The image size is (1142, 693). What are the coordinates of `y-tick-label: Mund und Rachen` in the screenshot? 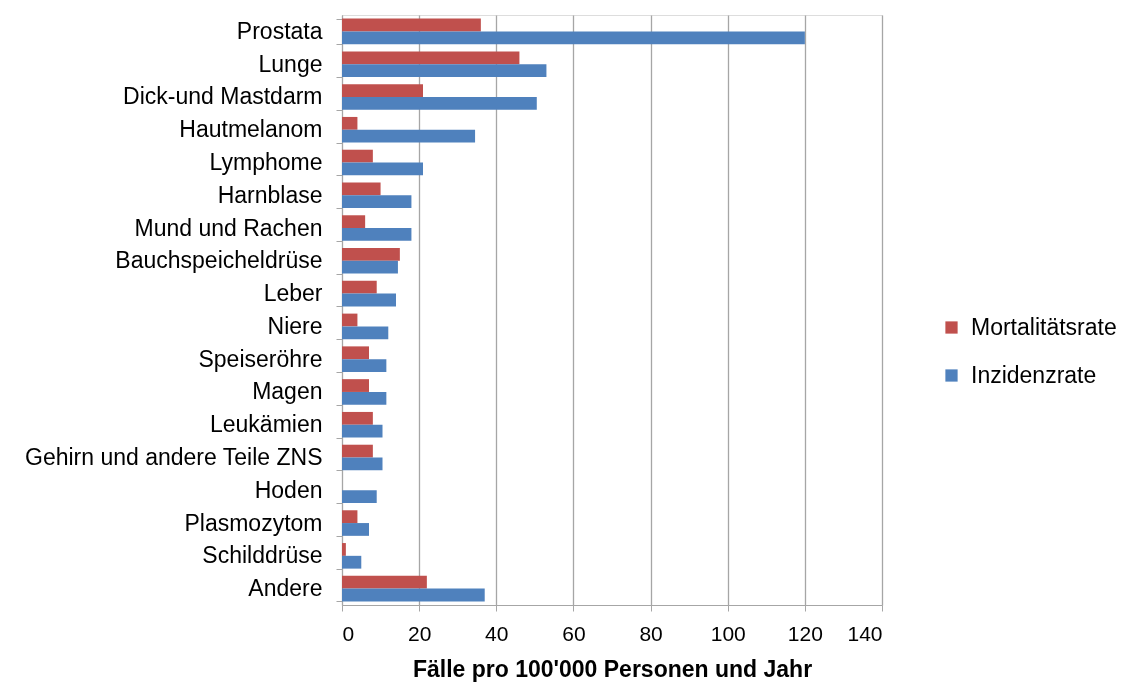 It's located at (228, 227).